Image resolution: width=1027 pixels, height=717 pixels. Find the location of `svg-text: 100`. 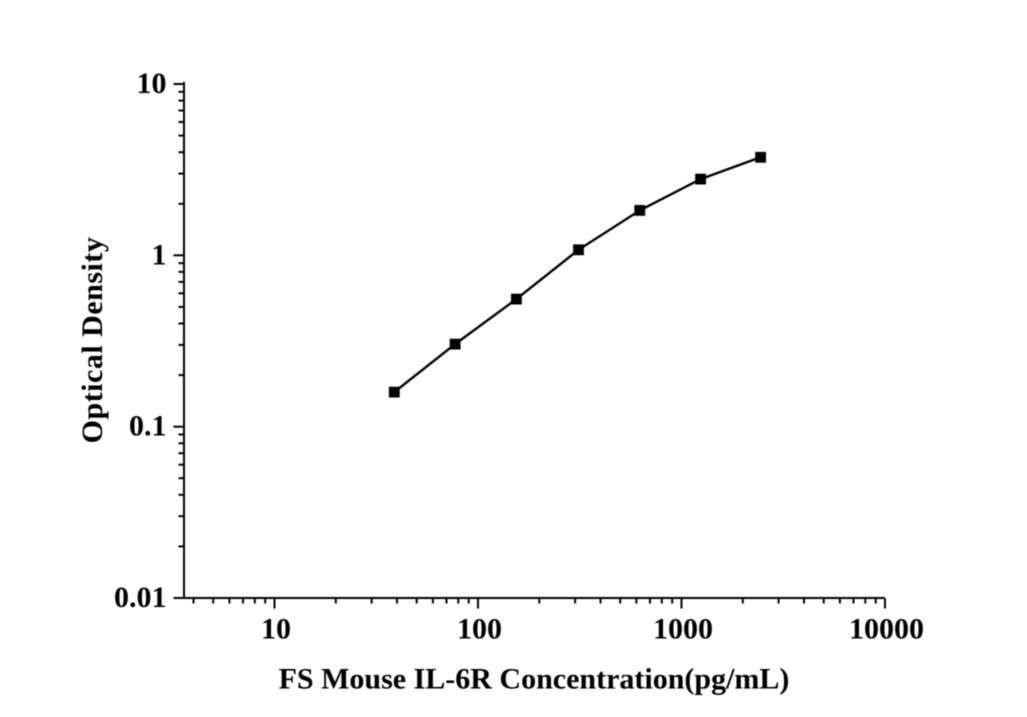

svg-text: 100 is located at coordinates (479, 629).